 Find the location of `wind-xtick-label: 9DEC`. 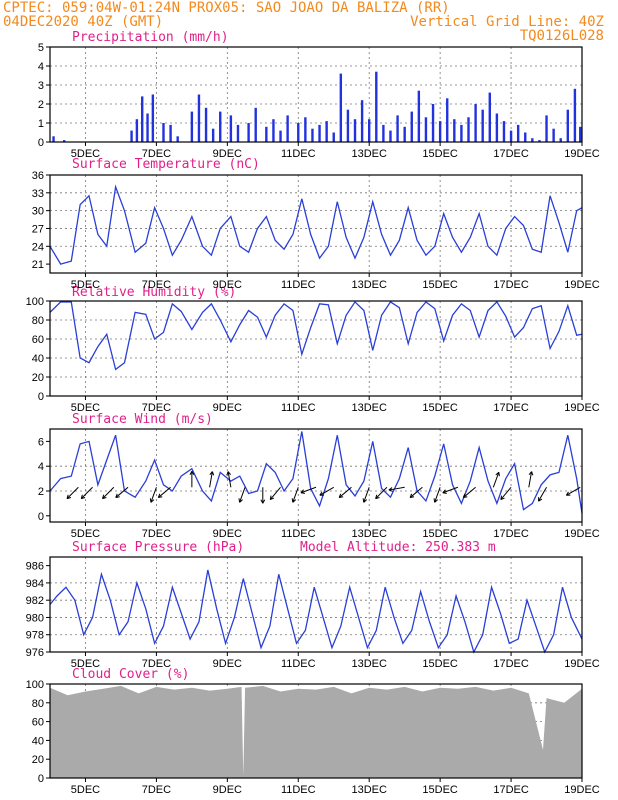

wind-xtick-label: 9DEC is located at coordinates (227, 534).